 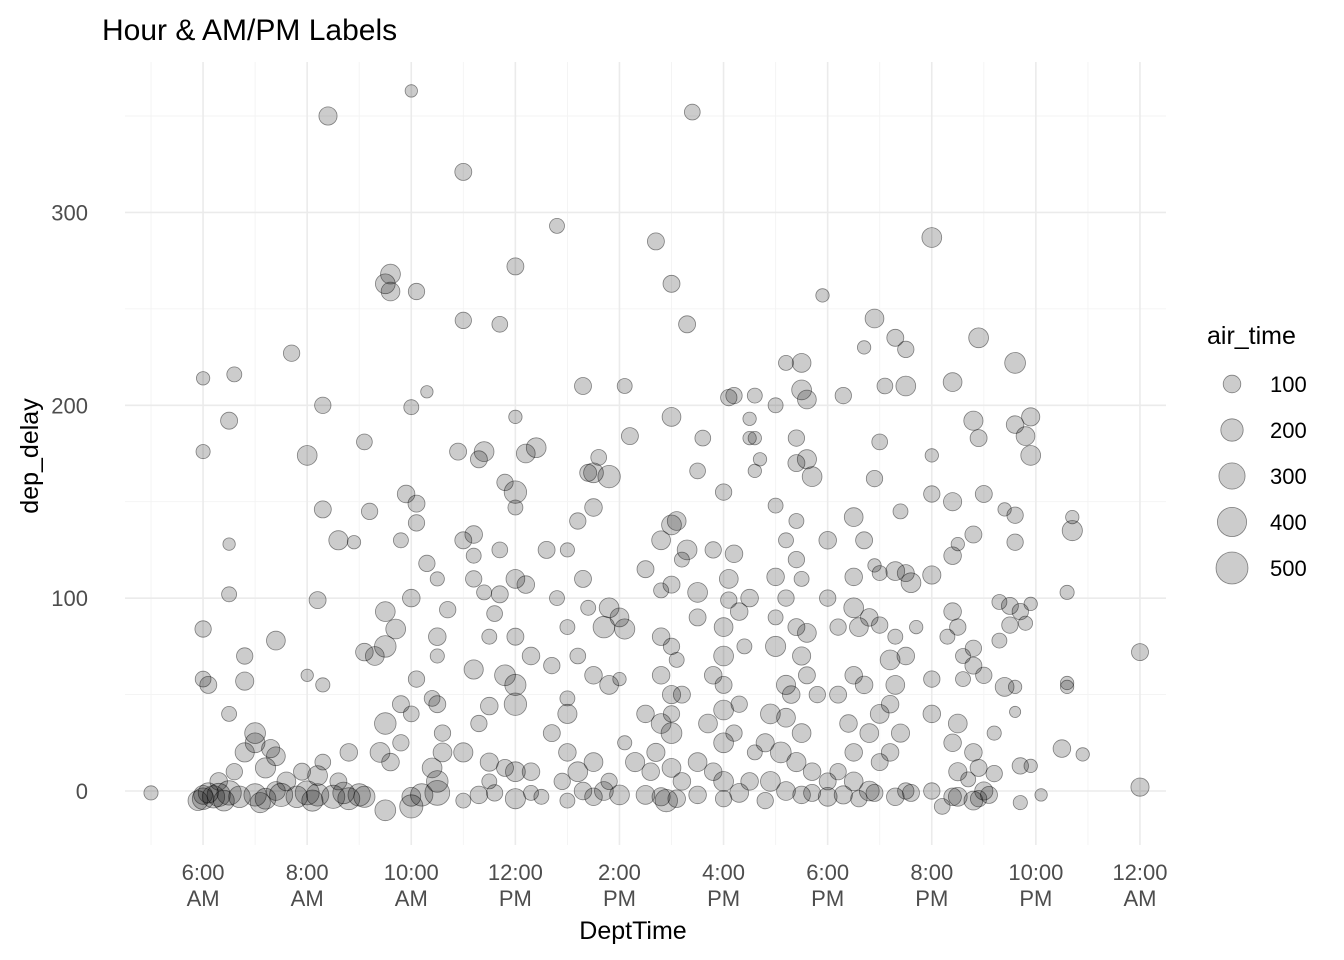 What do you see at coordinates (515, 872) in the screenshot?
I see `x-tick-label: 12:00` at bounding box center [515, 872].